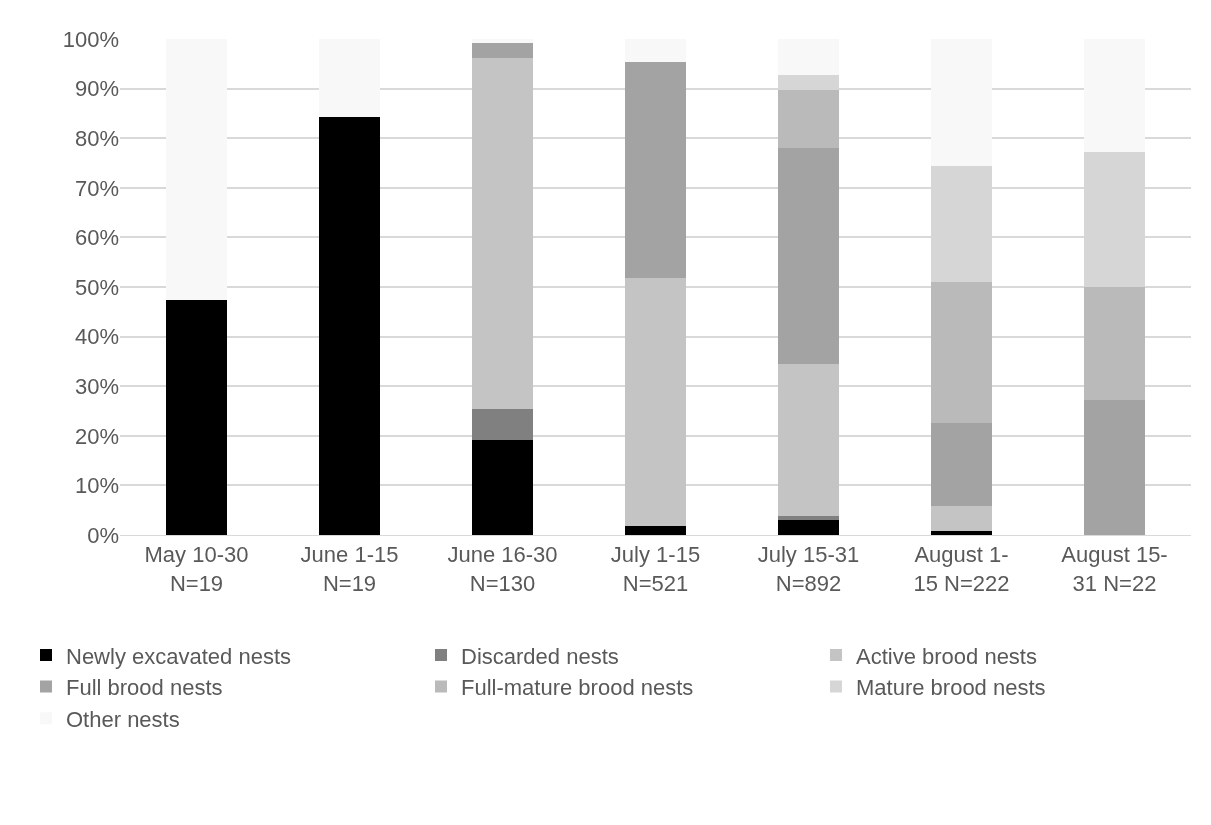  Describe the element at coordinates (96, 138) in the screenshot. I see `y-tick-label: 80%` at that location.